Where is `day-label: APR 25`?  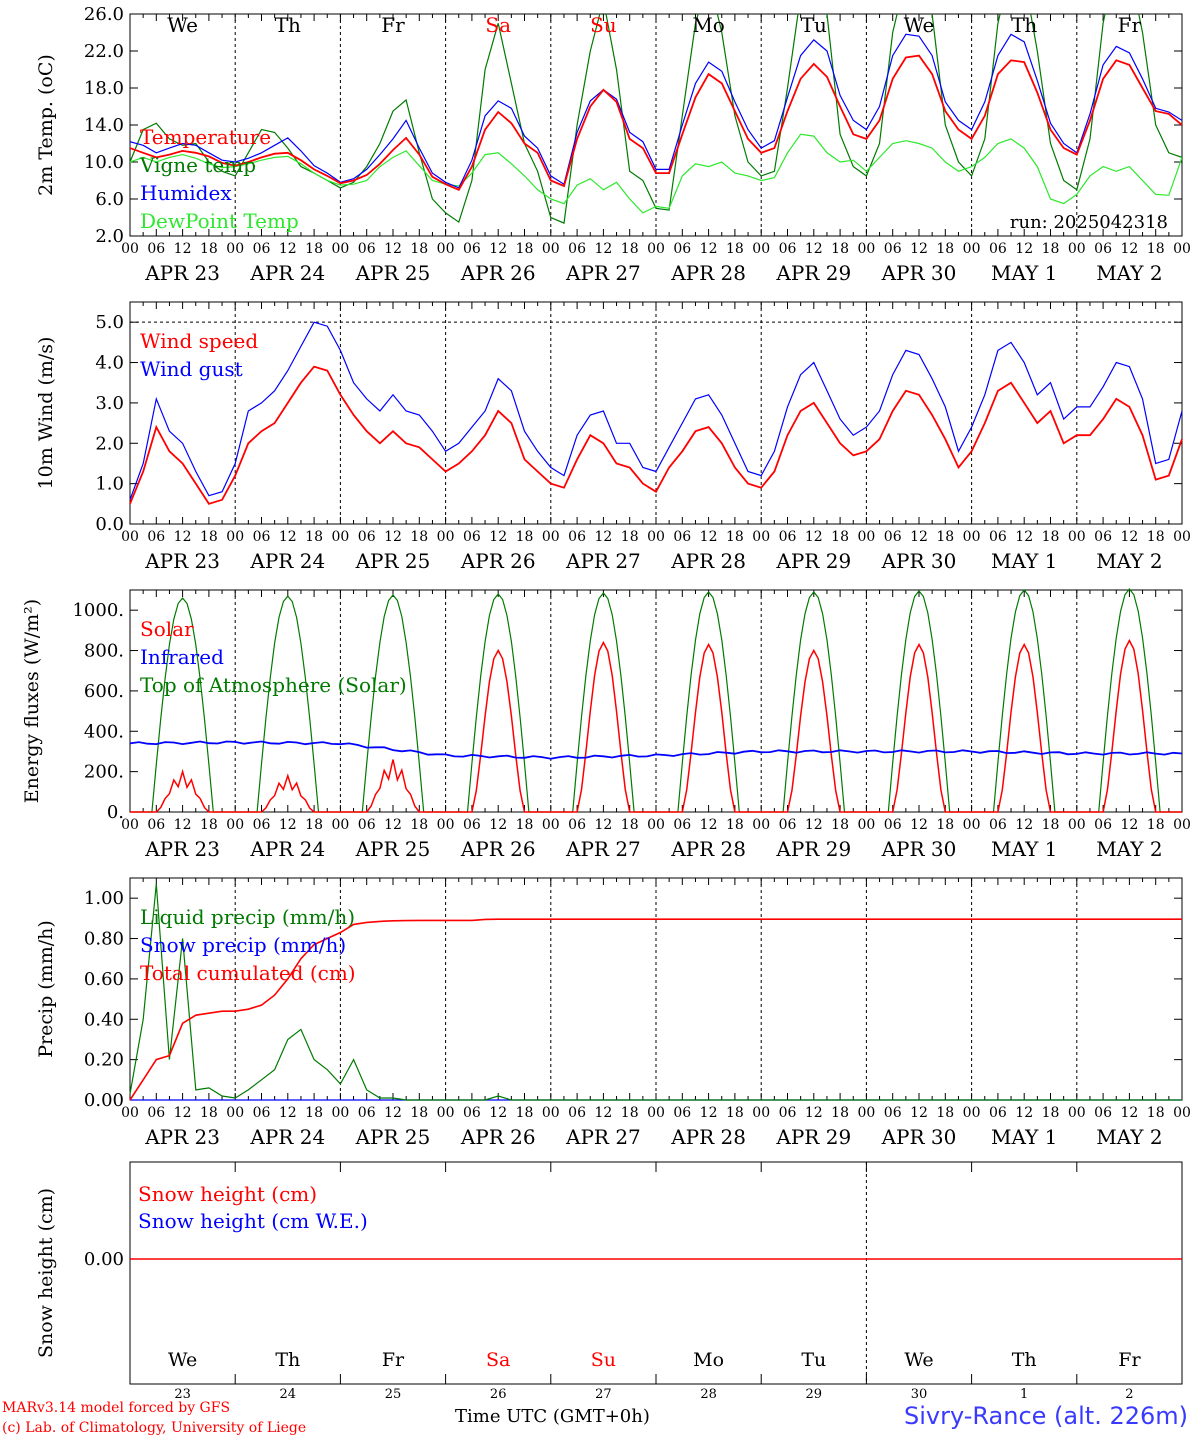
day-label: APR 25 is located at coordinates (393, 849).